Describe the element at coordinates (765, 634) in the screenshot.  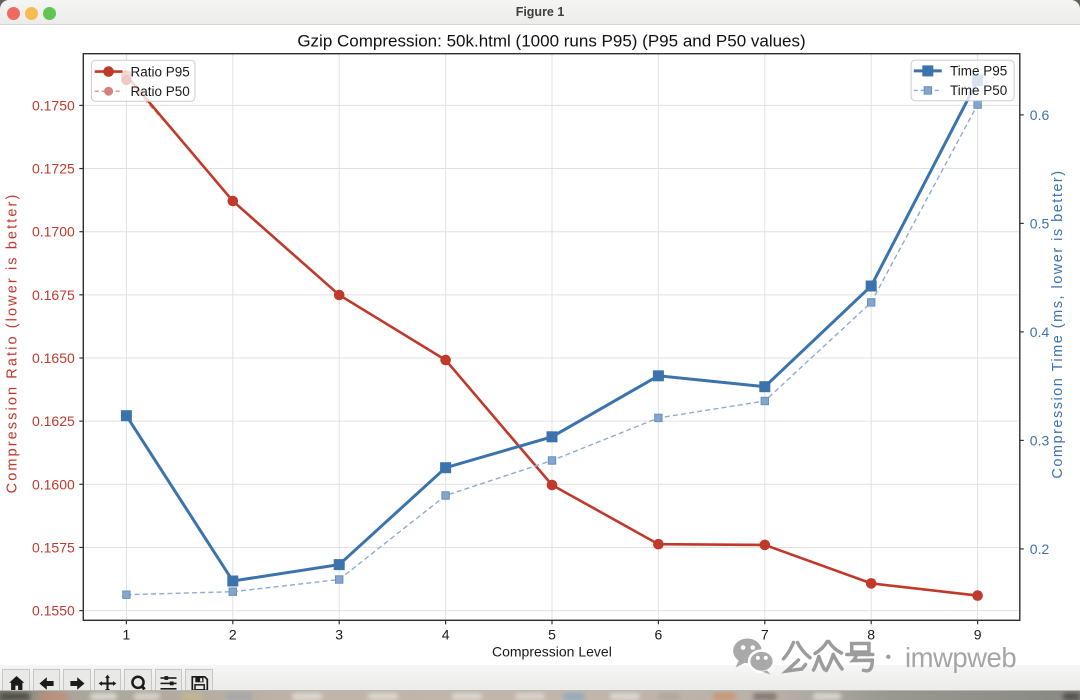
I see `svg-text: 7` at that location.